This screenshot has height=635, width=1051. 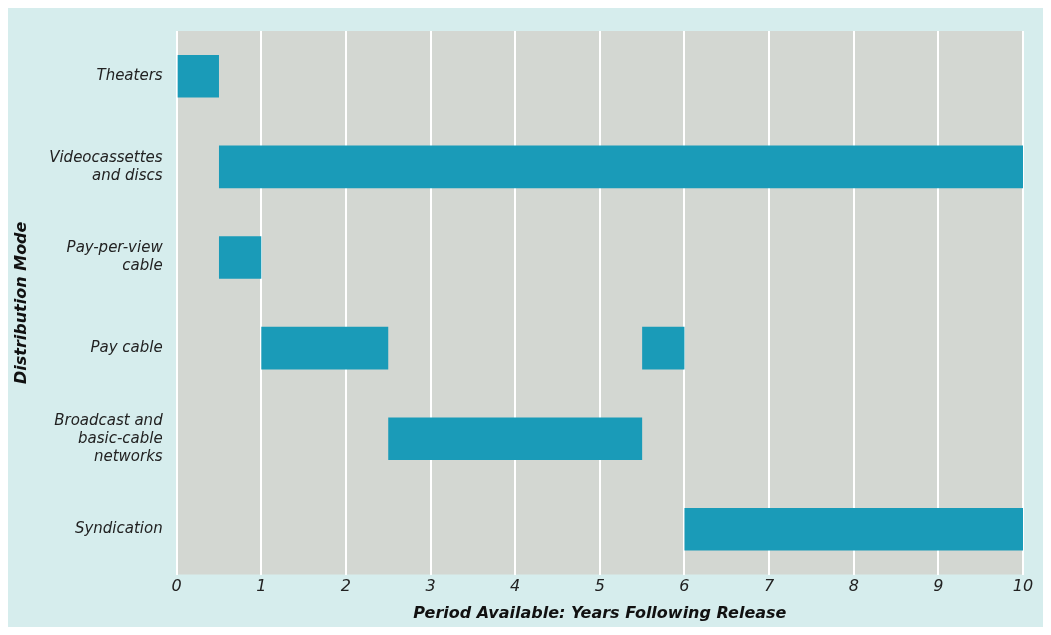 What do you see at coordinates (118, 528) in the screenshot?
I see `y-tick-label: Syndication` at bounding box center [118, 528].